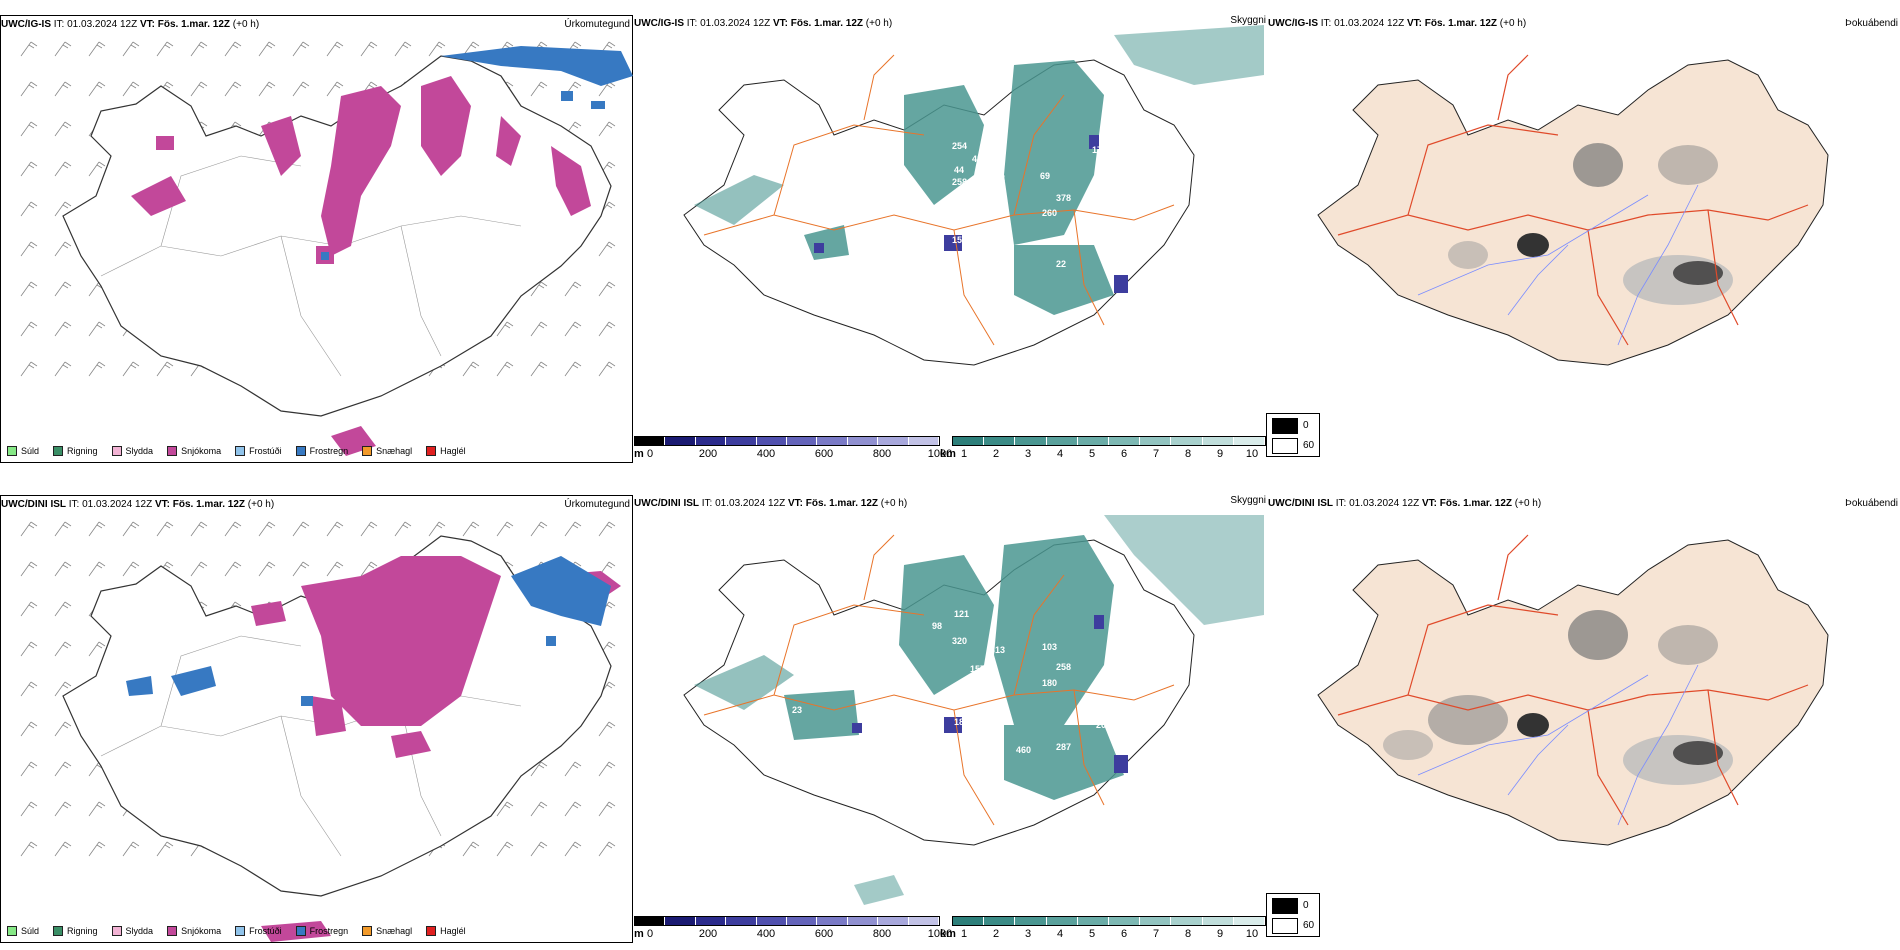 Image resolution: width=1900 pixels, height=950 pixels. What do you see at coordinates (1871, 503) in the screenshot?
I see `panel-title: Þokuábendi` at bounding box center [1871, 503].